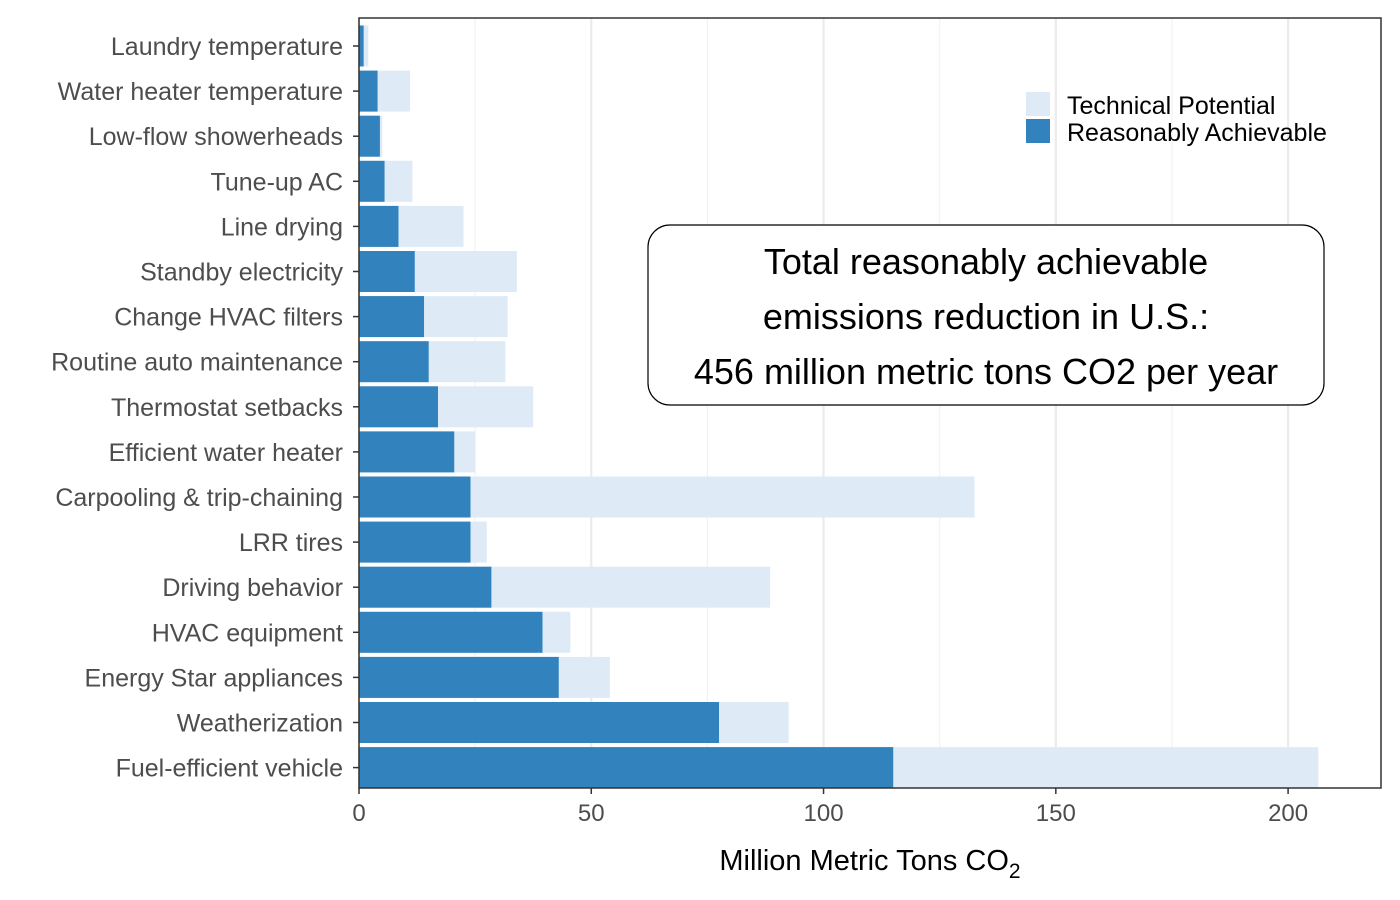 This screenshot has height=900, width=1400. Describe the element at coordinates (407, 452) in the screenshot. I see `bar-reasonably-achievable-efficient-water-heater` at that location.